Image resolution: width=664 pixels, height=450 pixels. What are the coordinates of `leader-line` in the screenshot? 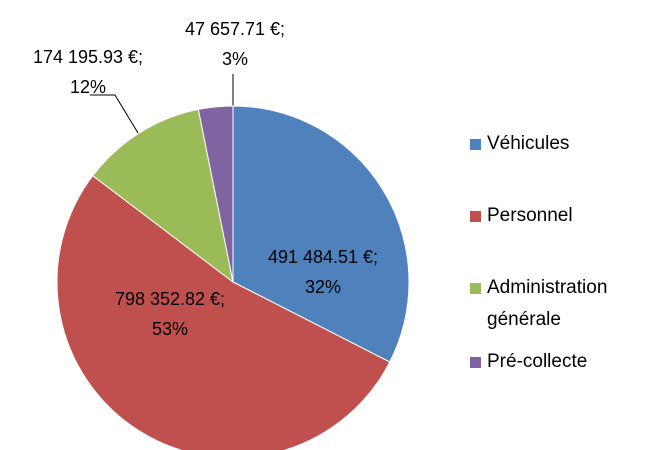 It's located at (114, 114).